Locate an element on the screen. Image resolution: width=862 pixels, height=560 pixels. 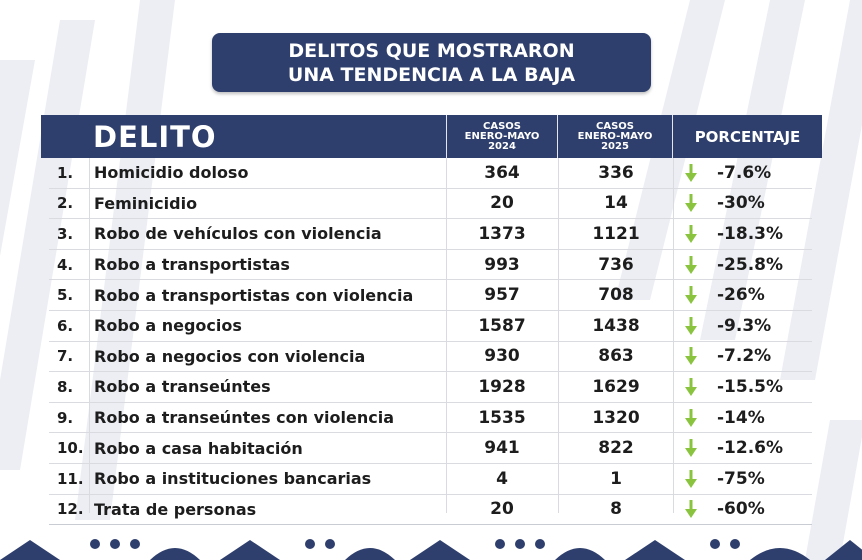
header-2025-line2: ENERO-MAYO is located at coordinates (615, 136).